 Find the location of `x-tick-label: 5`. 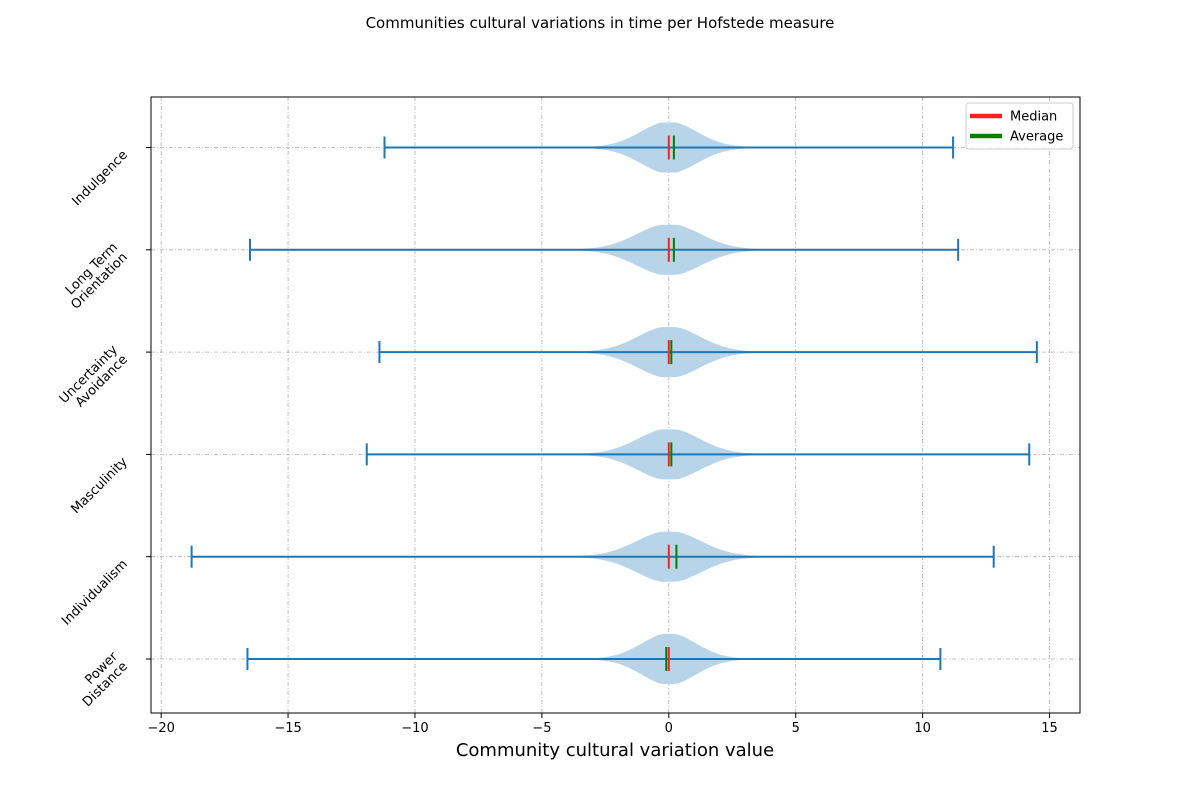

x-tick-label: 5 is located at coordinates (796, 728).